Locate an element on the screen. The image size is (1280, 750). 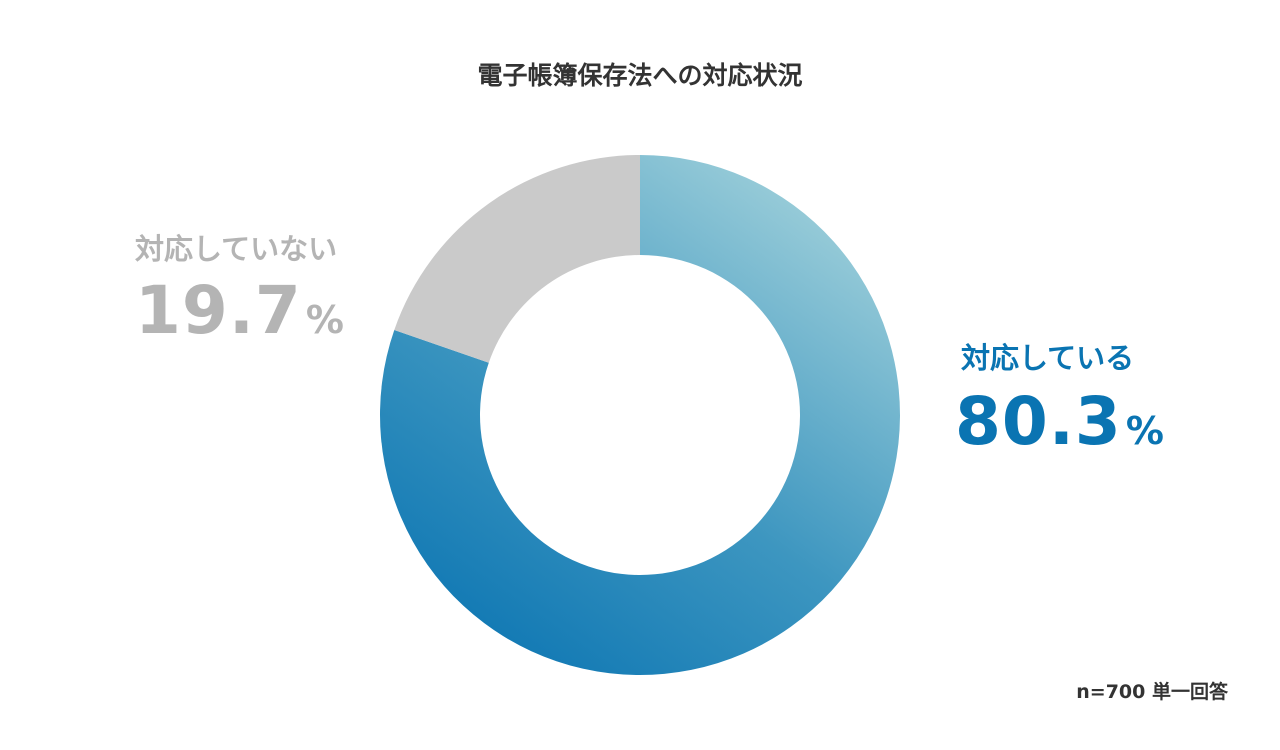
slice-value-unit-not-compliant: % is located at coordinates (324, 320).